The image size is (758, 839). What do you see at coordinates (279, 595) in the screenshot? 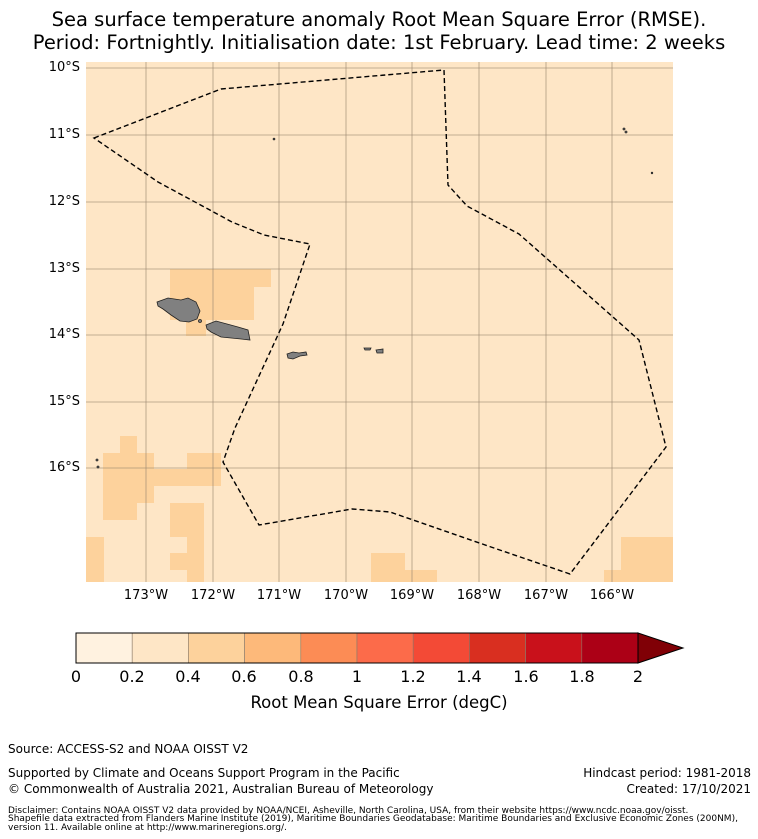
I see `lon-label-171w: 171°W` at bounding box center [279, 595].